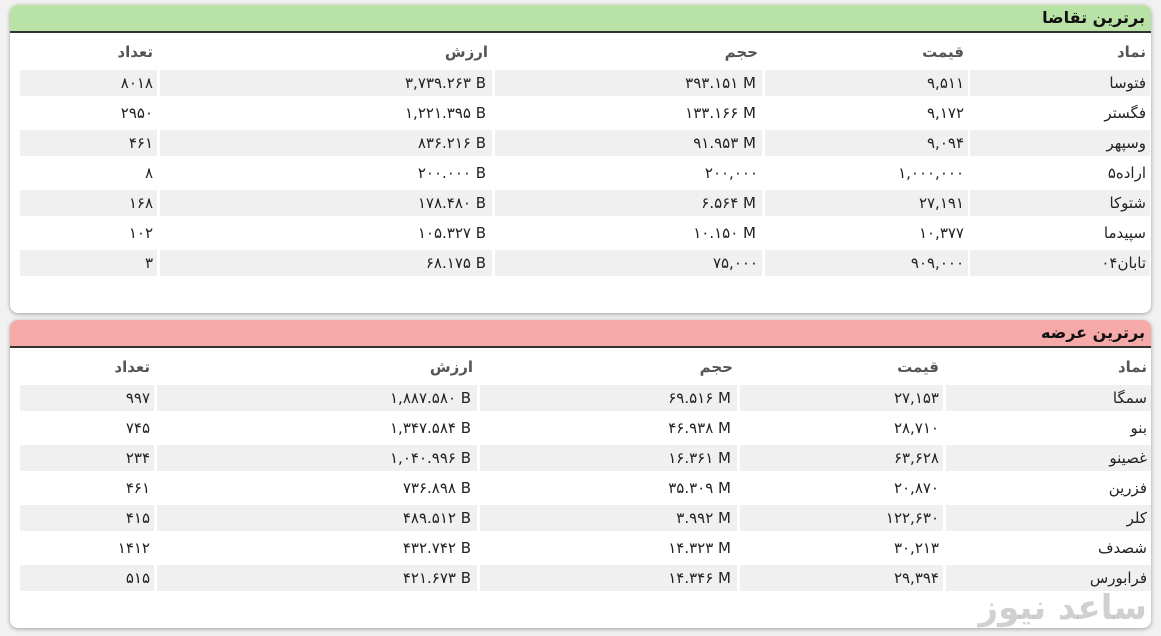  What do you see at coordinates (731, 173) in the screenshot?
I see `table-cell: ۲۰۰,۰۰۰` at bounding box center [731, 173].